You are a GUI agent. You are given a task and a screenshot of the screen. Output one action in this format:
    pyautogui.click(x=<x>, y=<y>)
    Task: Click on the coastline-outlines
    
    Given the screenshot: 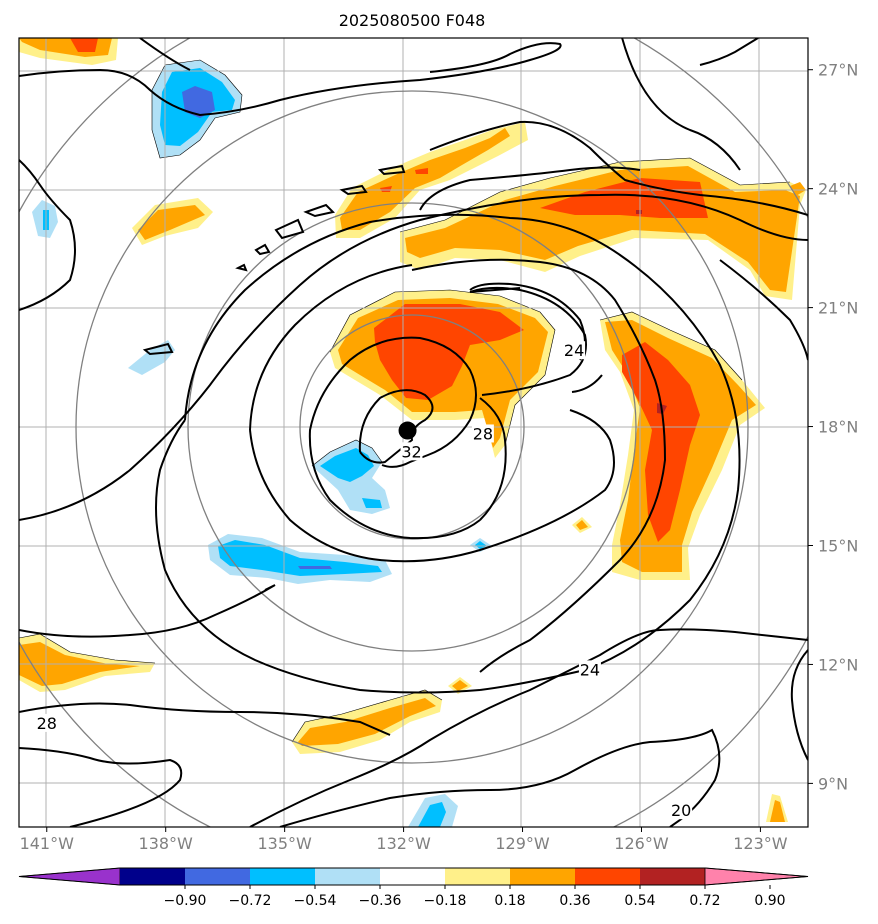 What is the action you would take?
    pyautogui.click(x=274, y=260)
    